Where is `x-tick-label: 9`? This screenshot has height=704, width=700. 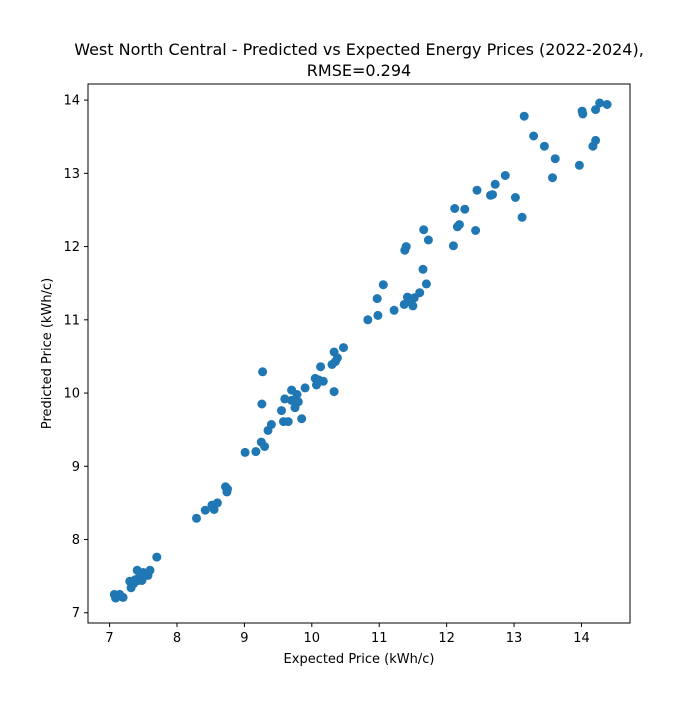 x-tick-label: 9 is located at coordinates (244, 638).